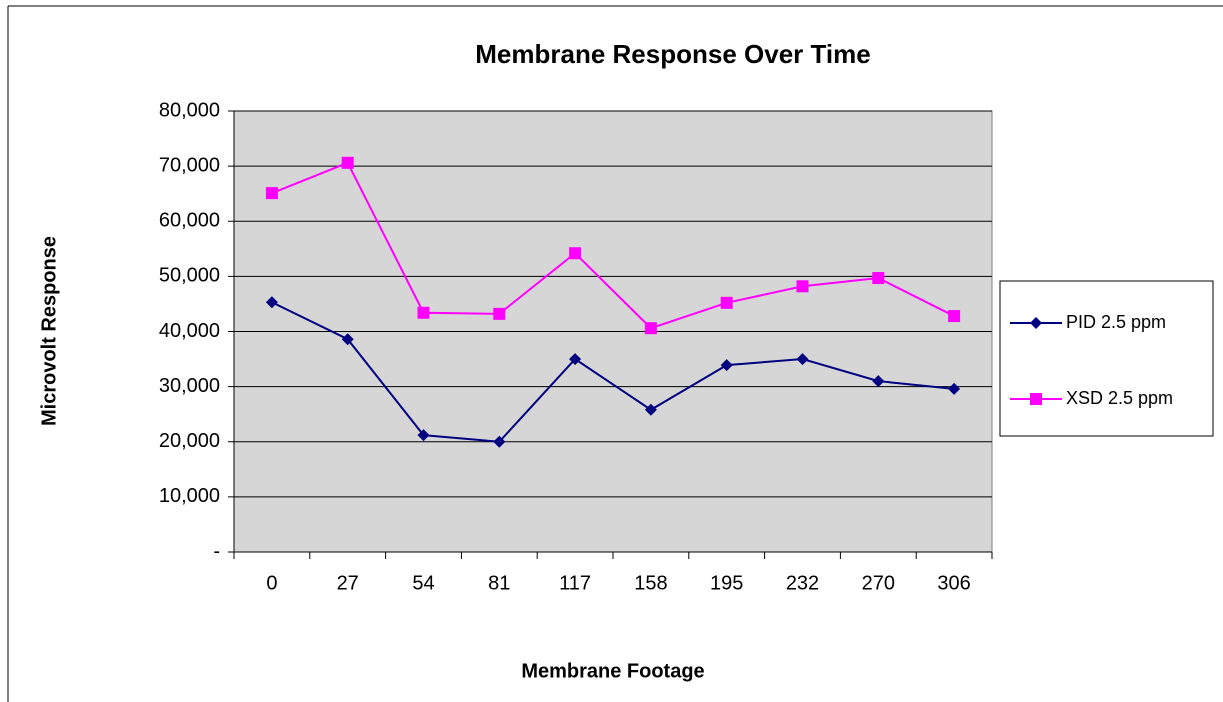  Describe the element at coordinates (423, 583) in the screenshot. I see `x-tick-label: 54` at that location.